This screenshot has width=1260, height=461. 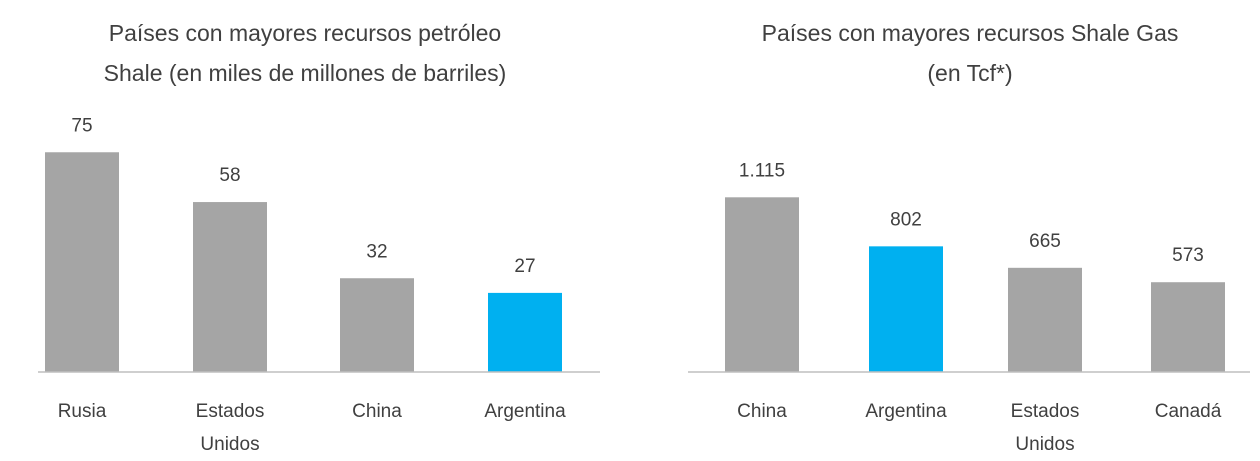 What do you see at coordinates (762, 170) in the screenshot?
I see `value-label: 1.115` at bounding box center [762, 170].